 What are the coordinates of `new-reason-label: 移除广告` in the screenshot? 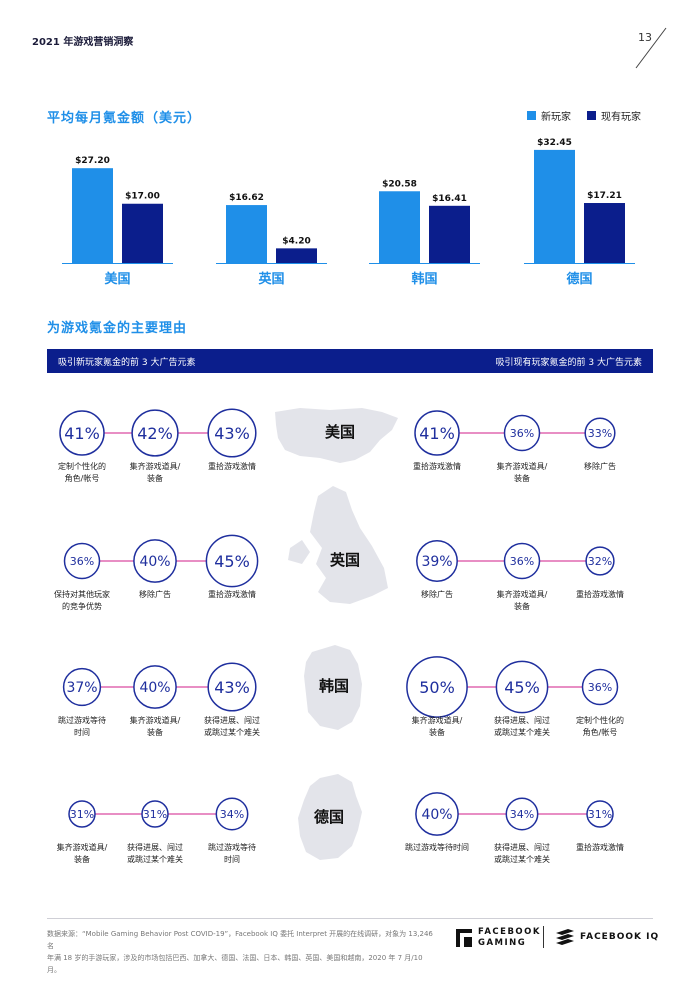 It's located at (155, 594).